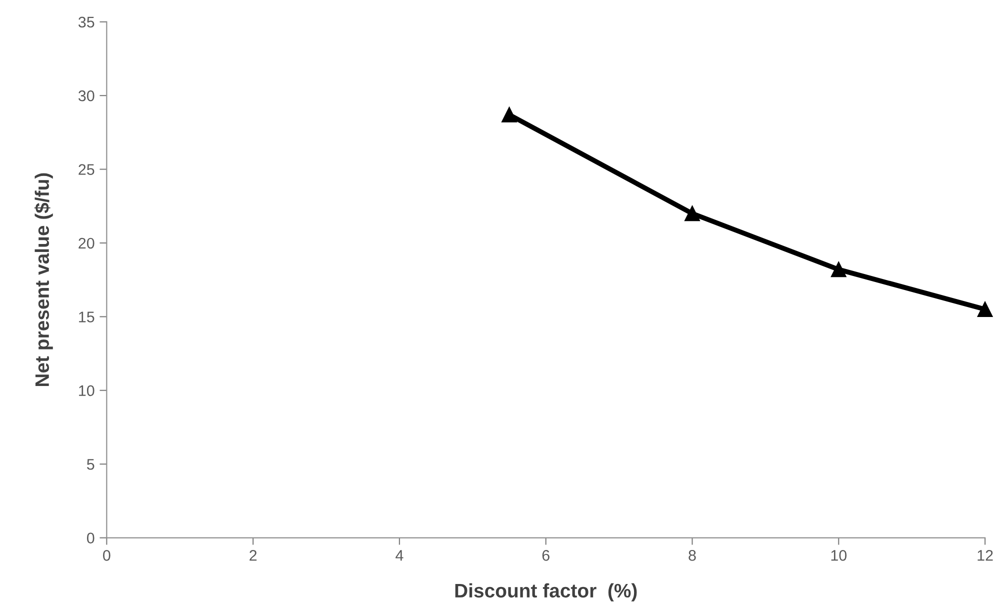  Describe the element at coordinates (253, 555) in the screenshot. I see `x-tick-label: 2` at that location.